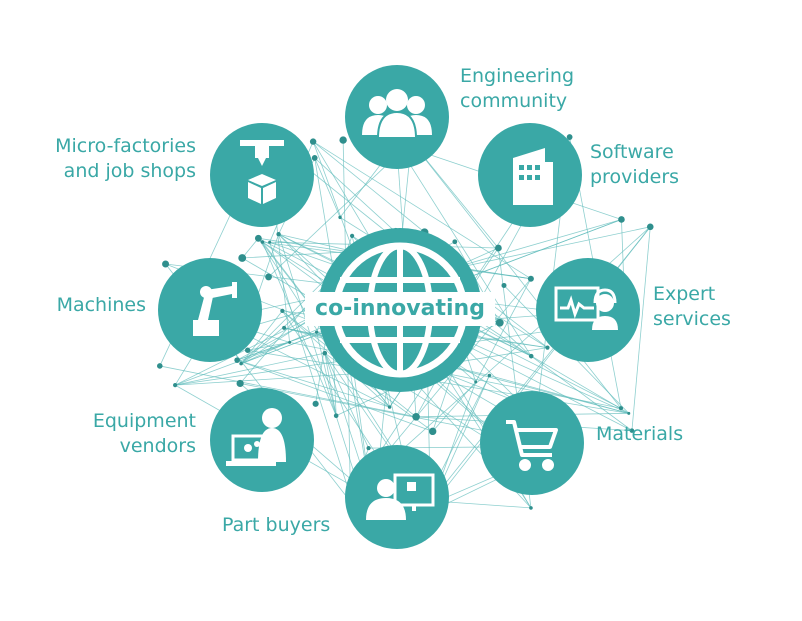  I want to click on consultant-screen-icon, so click(586, 308).